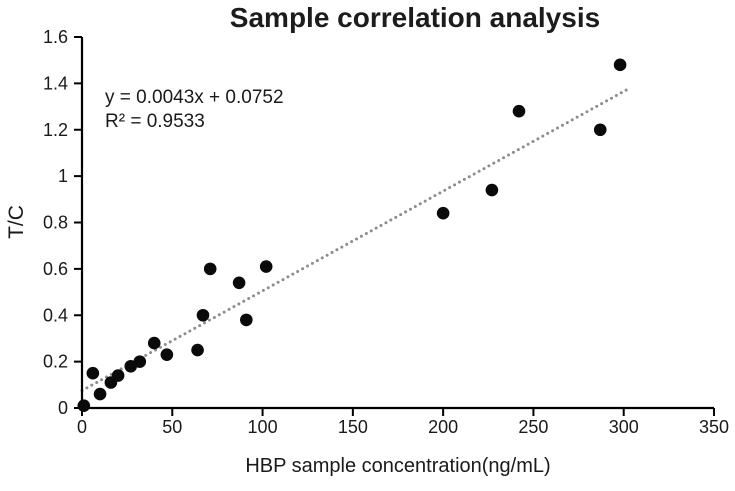  I want to click on y-tick-label: 1.2, so click(55, 130).